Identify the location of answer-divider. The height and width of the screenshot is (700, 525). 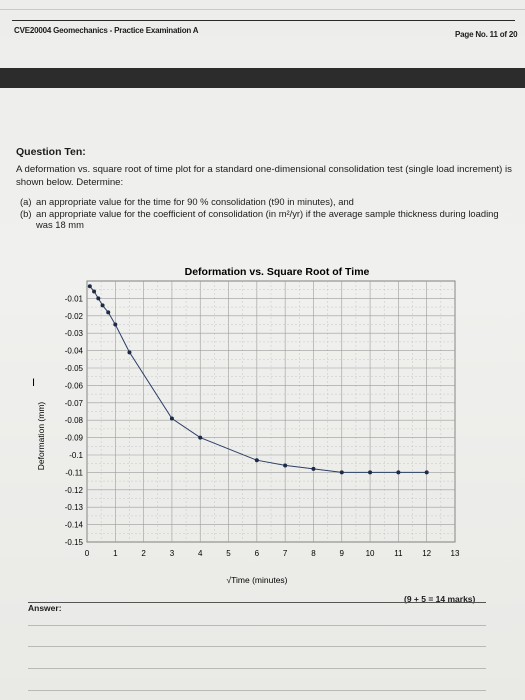
(257, 602).